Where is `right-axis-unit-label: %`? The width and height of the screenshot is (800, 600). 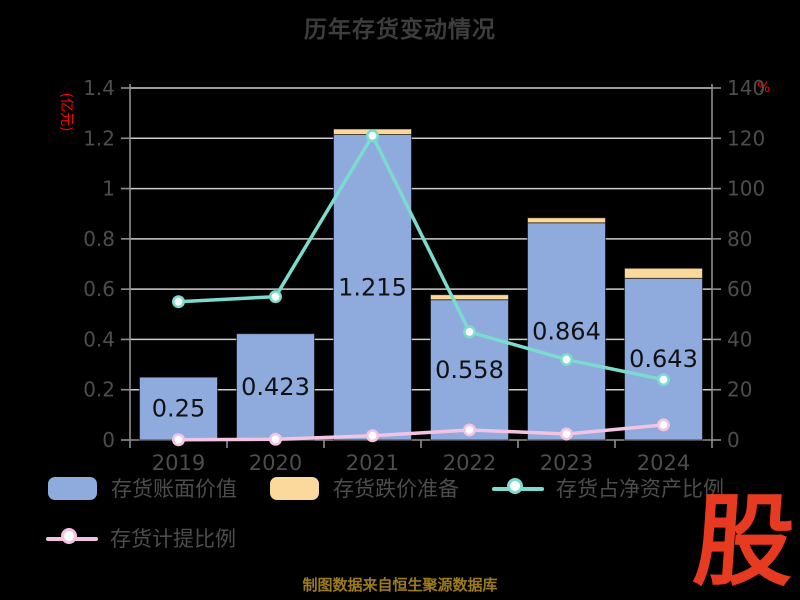
right-axis-unit-label: % is located at coordinates (764, 88).